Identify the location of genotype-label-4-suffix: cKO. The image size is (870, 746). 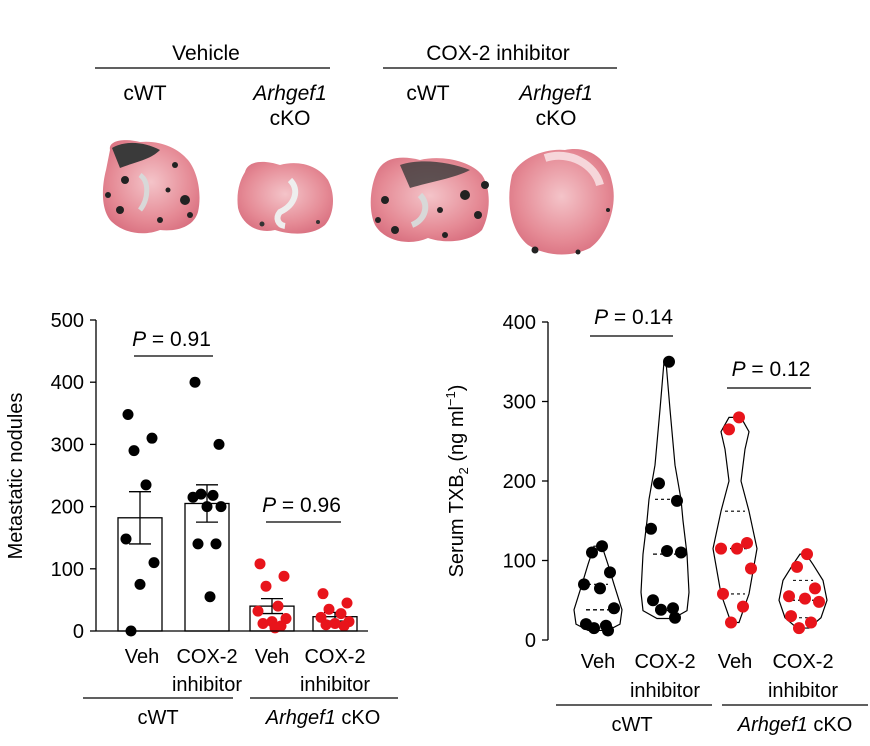
(556, 118).